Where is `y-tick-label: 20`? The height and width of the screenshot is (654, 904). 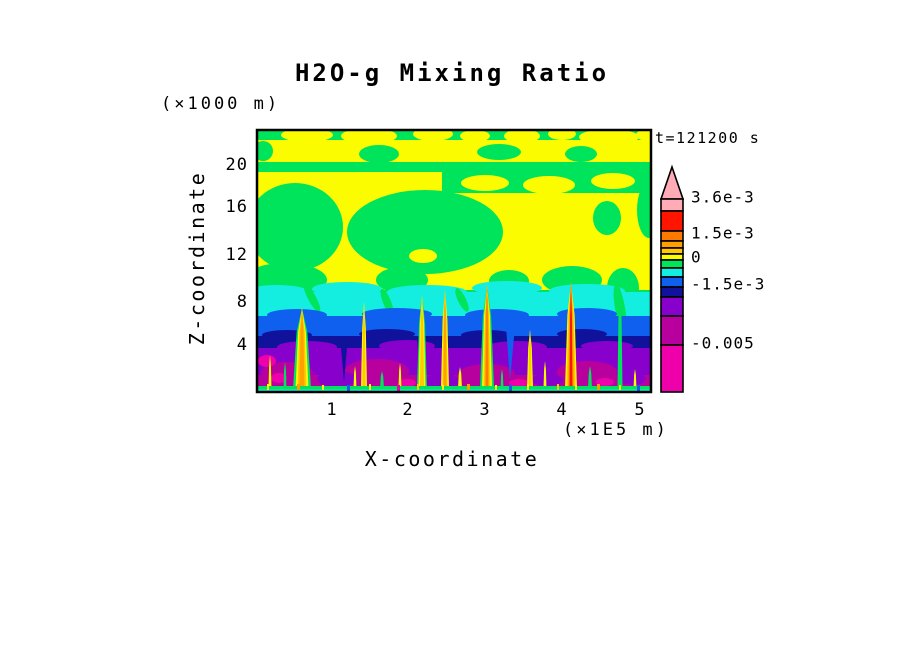 y-tick-label: 20 is located at coordinates (236, 165).